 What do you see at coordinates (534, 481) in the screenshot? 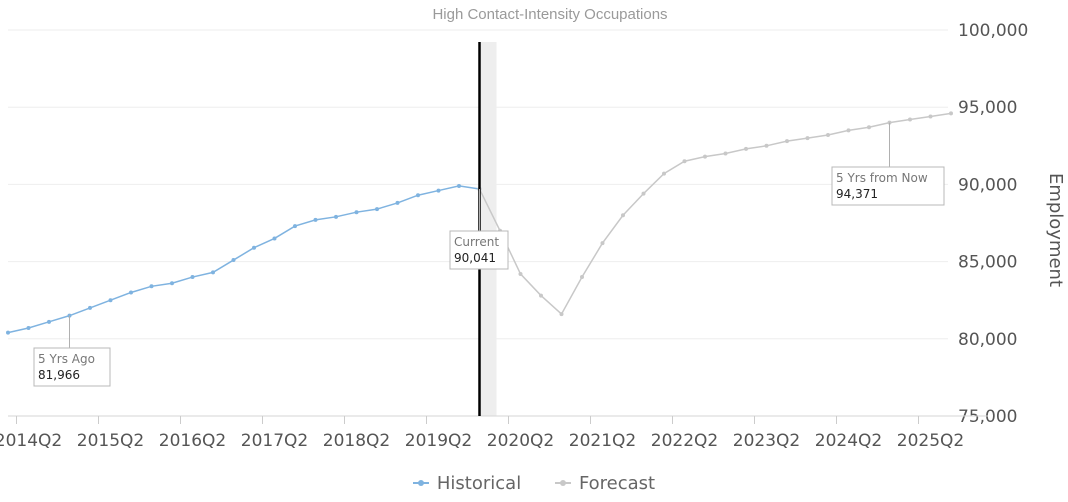
I see `chart-legend: Historical Forecast` at bounding box center [534, 481].